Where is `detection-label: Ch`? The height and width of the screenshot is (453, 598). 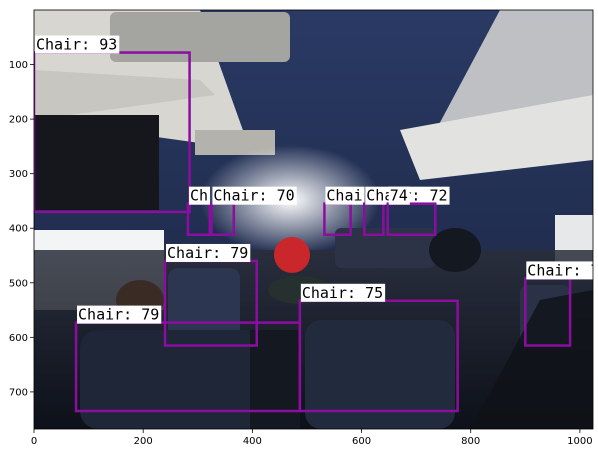 detection-label: Ch is located at coordinates (199, 196).